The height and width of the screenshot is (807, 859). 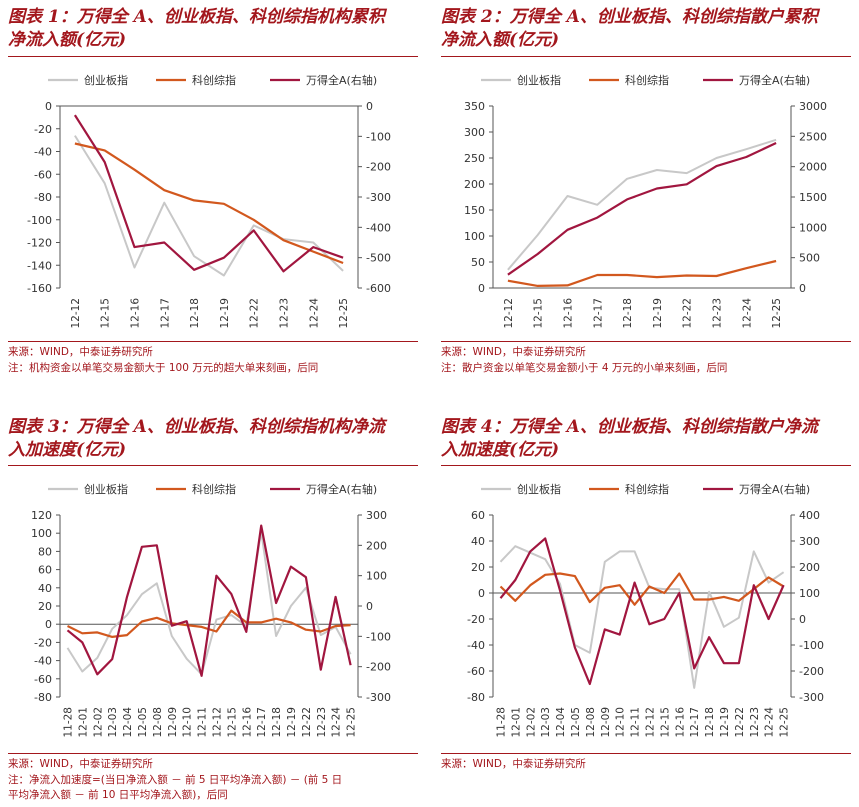 I want to click on chart-3-title: 图表 3：万得全 A、创业板指、科创综指机构净流 入加速度(亿元), so click(x=196, y=438).